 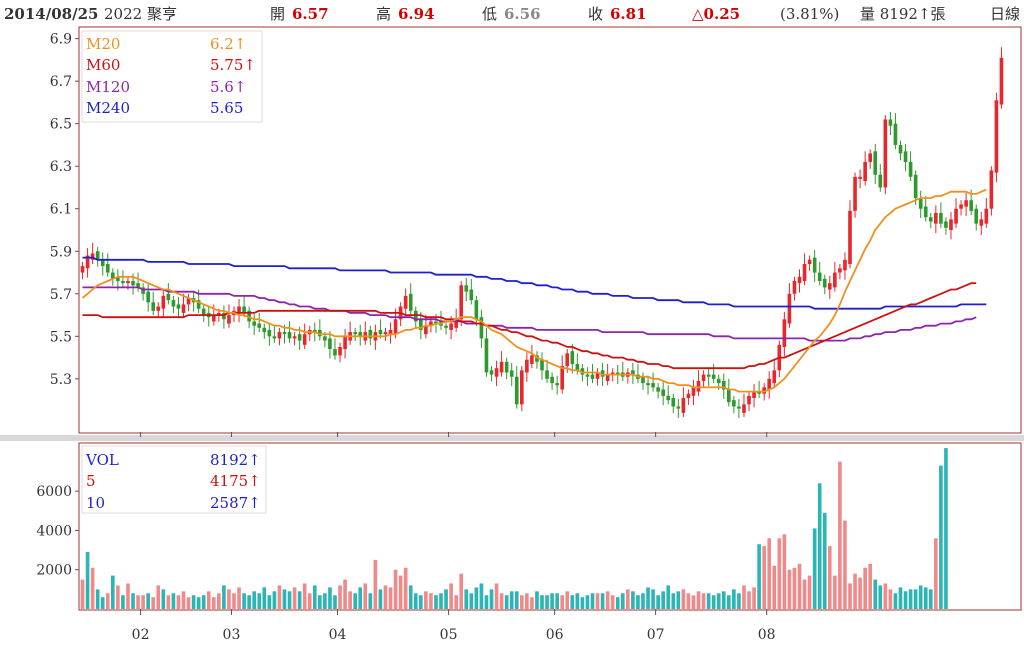 I want to click on legend-m60-name: M60, so click(x=103, y=65).